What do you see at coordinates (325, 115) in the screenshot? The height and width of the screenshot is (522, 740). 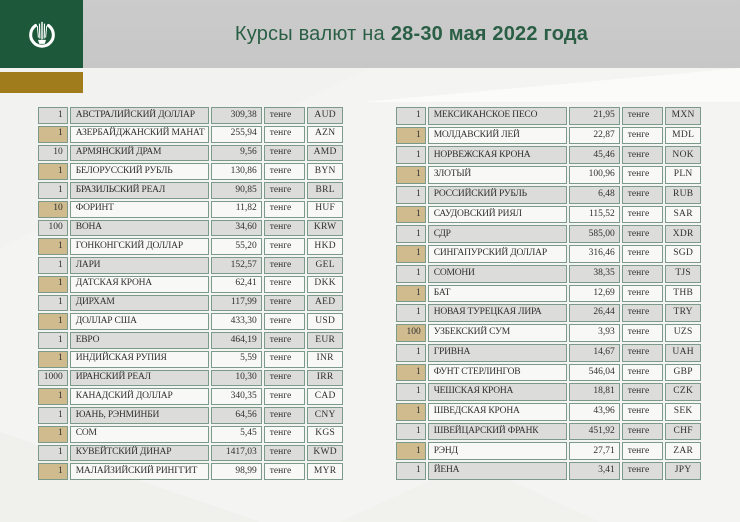 I see `currency-code-cell: AUD` at bounding box center [325, 115].